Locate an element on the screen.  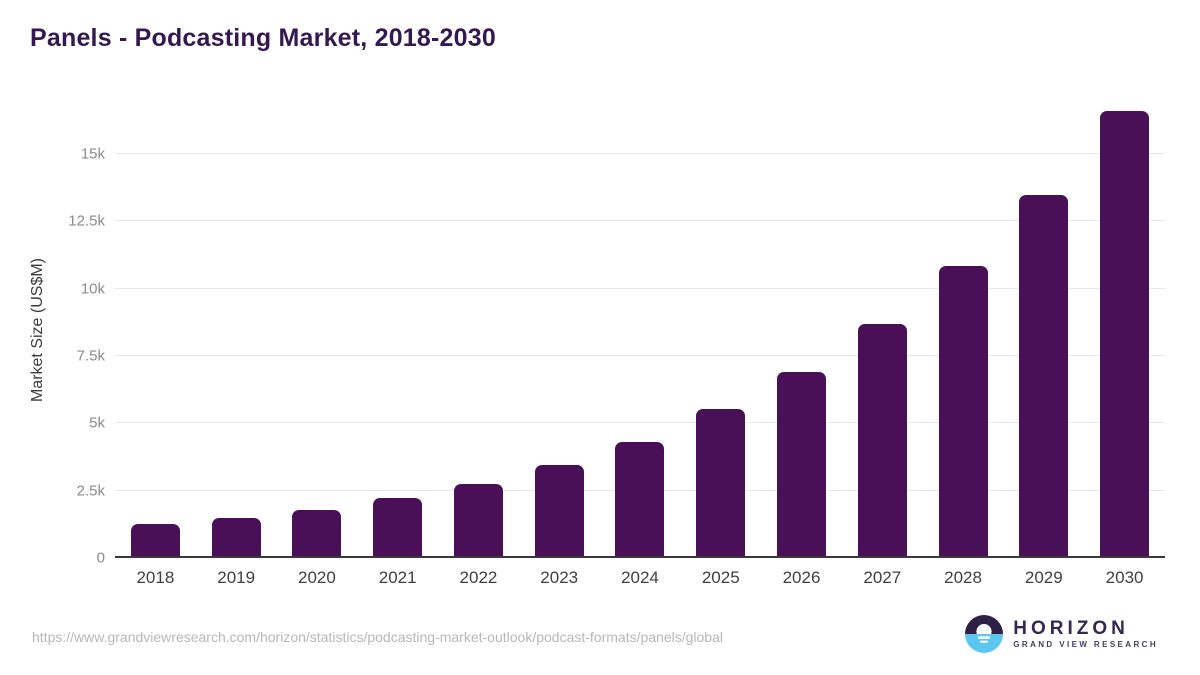
bar-slot-2025 is located at coordinates (720, 329).